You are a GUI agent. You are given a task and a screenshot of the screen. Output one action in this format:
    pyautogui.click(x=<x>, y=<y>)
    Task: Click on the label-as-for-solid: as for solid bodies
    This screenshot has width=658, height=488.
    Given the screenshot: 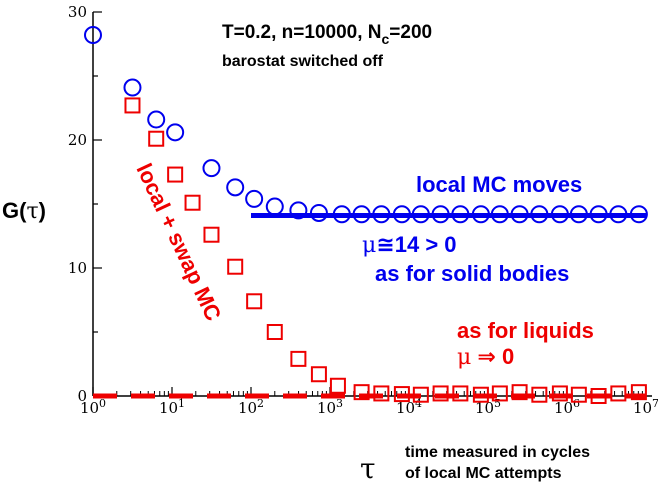 What is the action you would take?
    pyautogui.click(x=472, y=273)
    